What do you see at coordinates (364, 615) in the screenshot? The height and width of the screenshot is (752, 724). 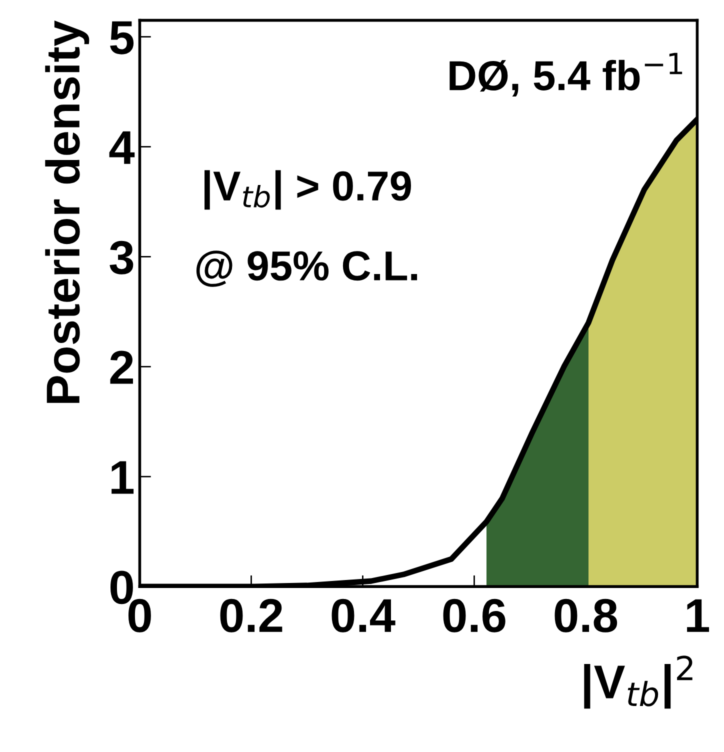 I see `x-tick-label: 0.4` at bounding box center [364, 615].